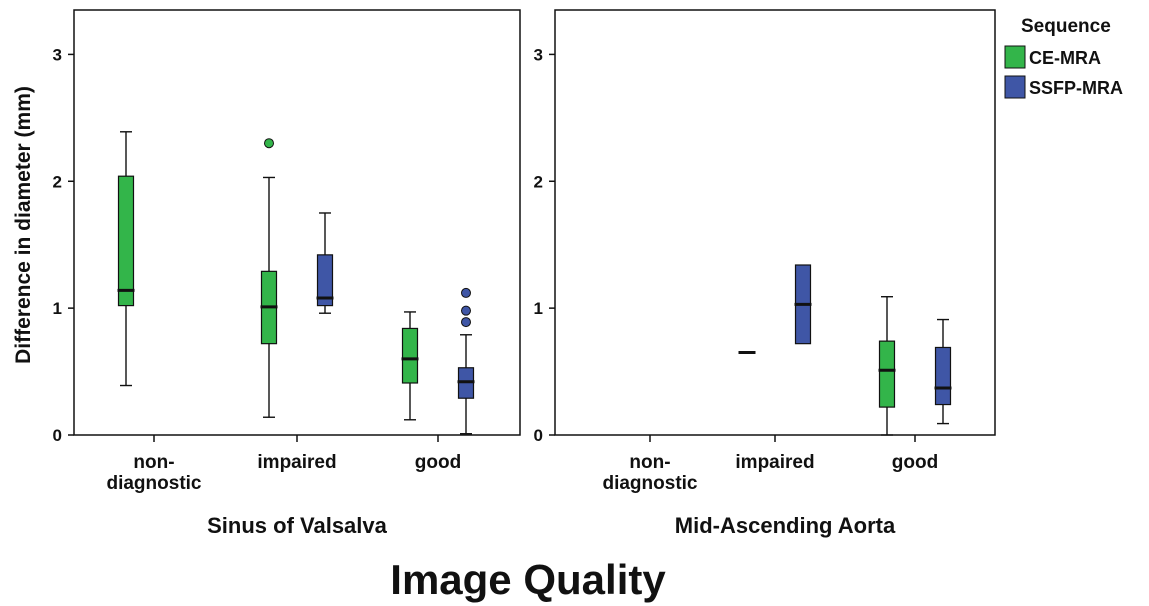 The height and width of the screenshot is (606, 1149). What do you see at coordinates (23, 225) in the screenshot?
I see `y-axis-label: Difference in diameter (mm)` at bounding box center [23, 225].